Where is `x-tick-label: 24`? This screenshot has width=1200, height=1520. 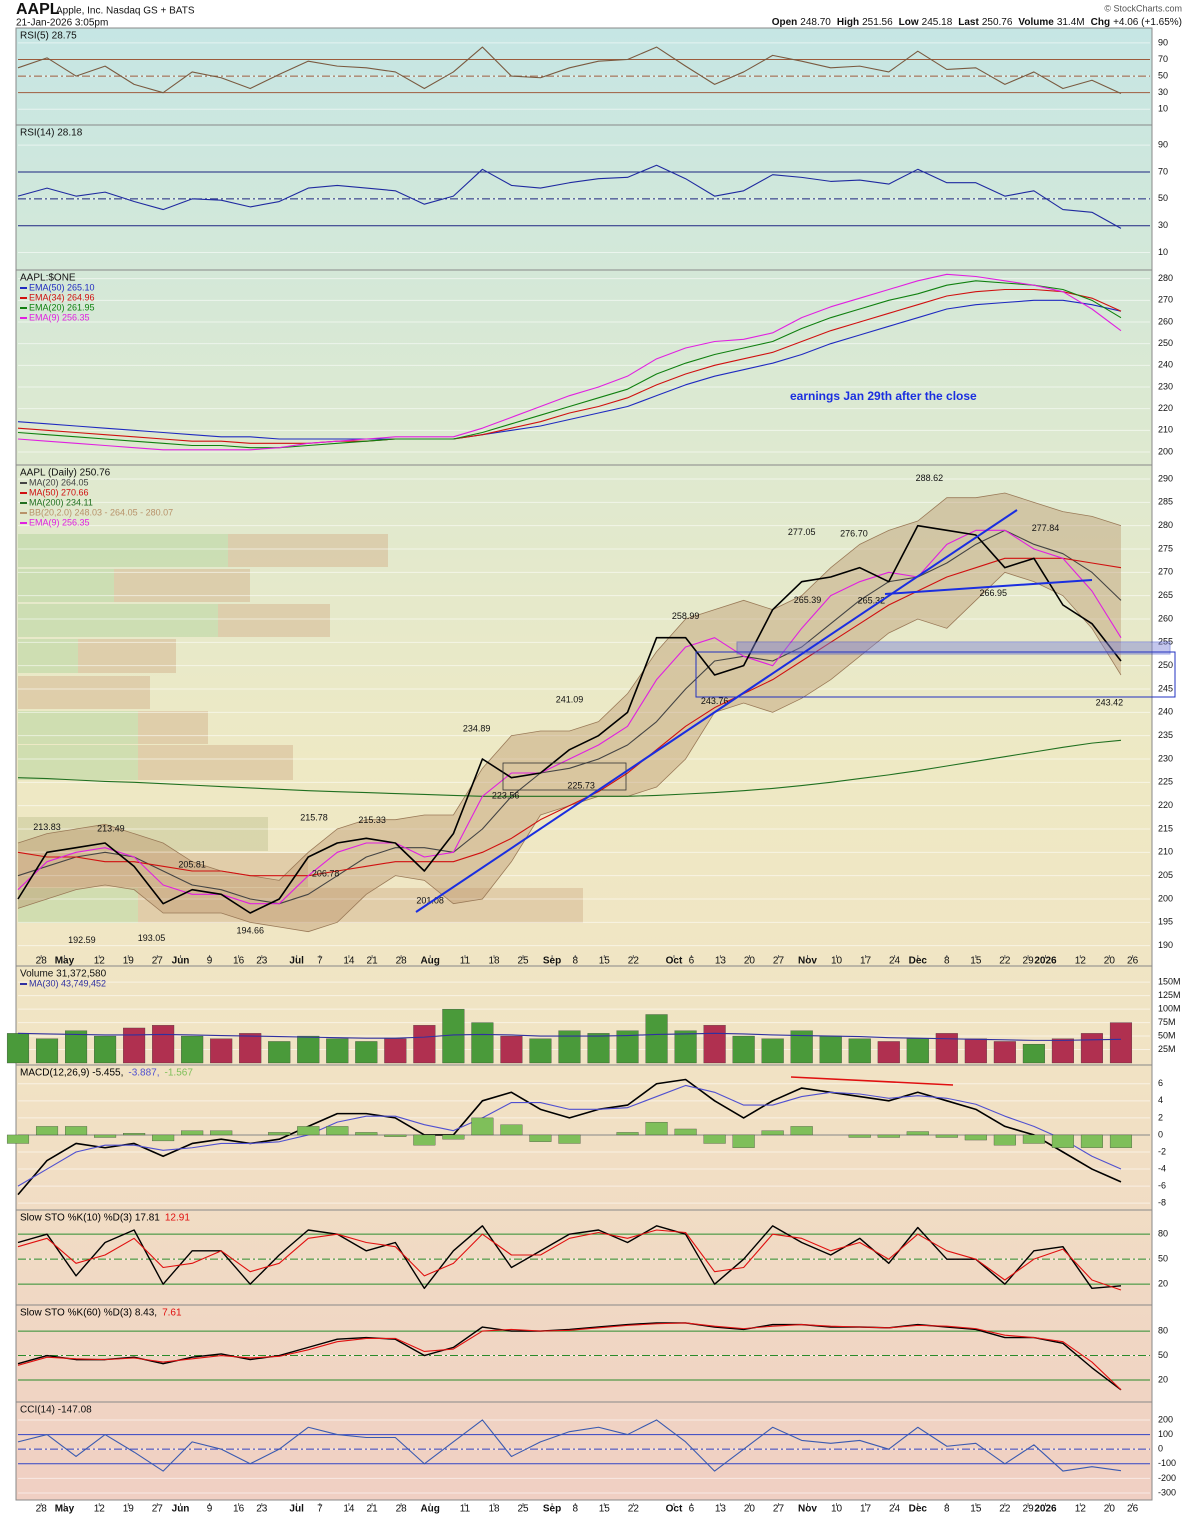 x-tick-label: 24 is located at coordinates (895, 1509).